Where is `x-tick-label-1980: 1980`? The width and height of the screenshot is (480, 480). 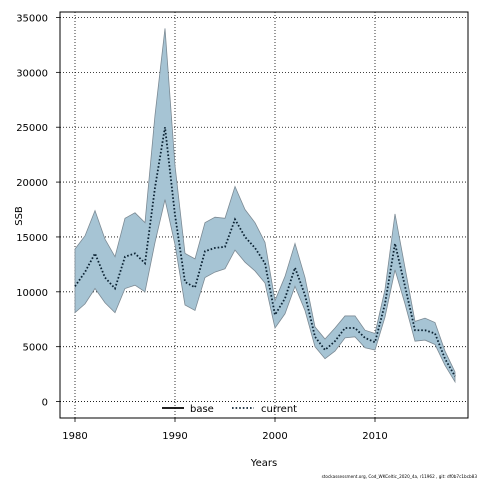
x-tick-label-1980: 1980 is located at coordinates (74, 436).